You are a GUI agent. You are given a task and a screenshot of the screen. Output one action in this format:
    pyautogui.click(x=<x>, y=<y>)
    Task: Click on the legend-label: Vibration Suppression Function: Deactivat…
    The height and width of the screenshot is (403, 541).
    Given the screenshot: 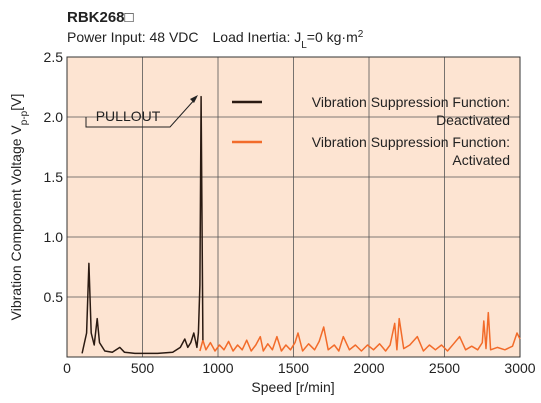 What is the action you would take?
    pyautogui.click(x=411, y=111)
    